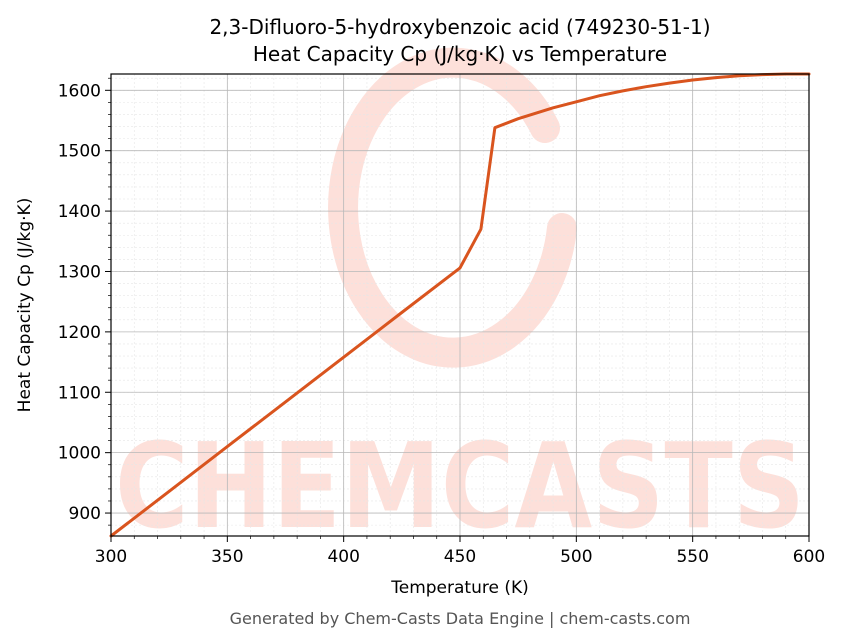 Image resolution: width=843 pixels, height=644 pixels. What do you see at coordinates (343, 557) in the screenshot?
I see `x-tick-label: 400` at bounding box center [343, 557].